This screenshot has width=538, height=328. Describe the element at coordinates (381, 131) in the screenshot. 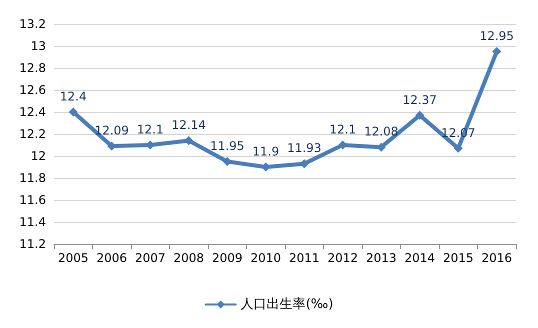

I see `data-label: 12.08` at that location.